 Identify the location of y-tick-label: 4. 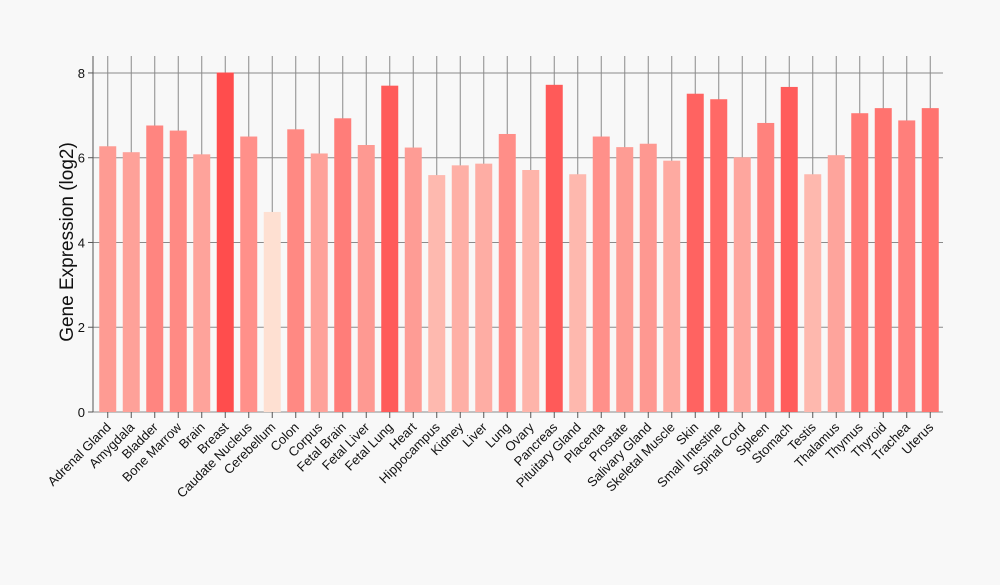
(81, 242).